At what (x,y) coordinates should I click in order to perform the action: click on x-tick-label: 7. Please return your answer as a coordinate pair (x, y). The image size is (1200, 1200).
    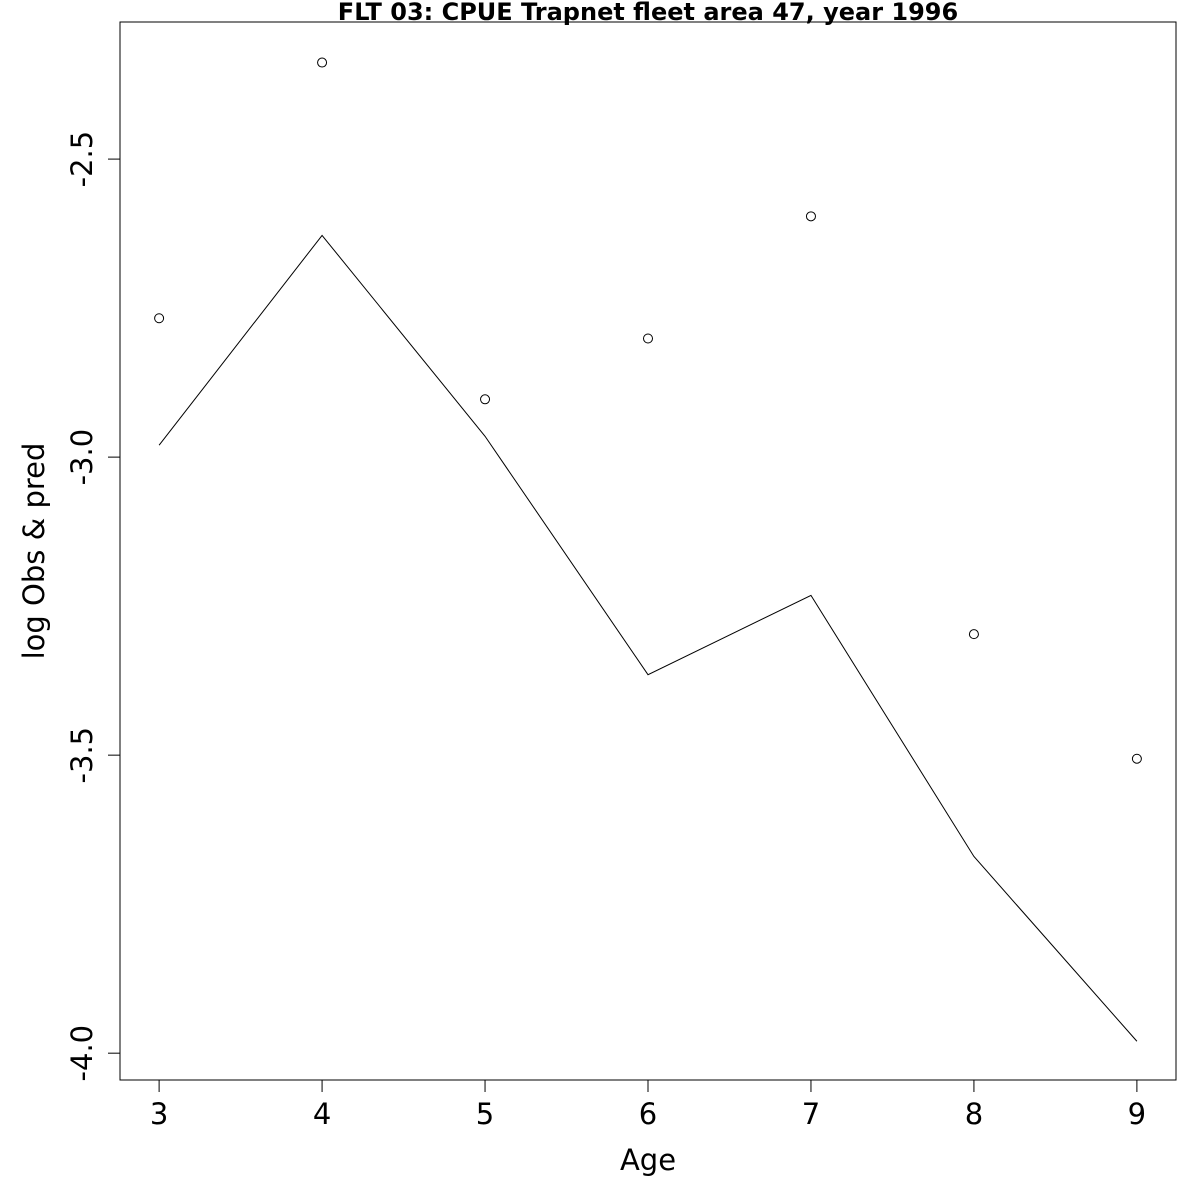
    Looking at the image, I should click on (811, 1114).